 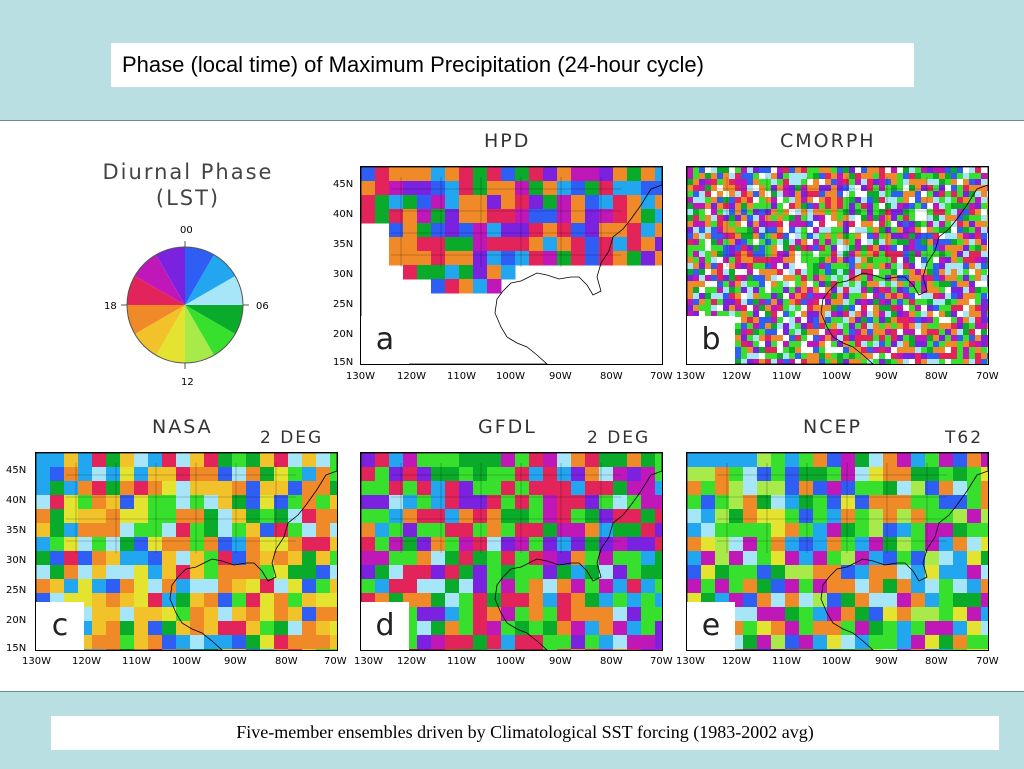 What do you see at coordinates (188, 198) in the screenshot?
I see `legend-subtitle: (LST)` at bounding box center [188, 198].